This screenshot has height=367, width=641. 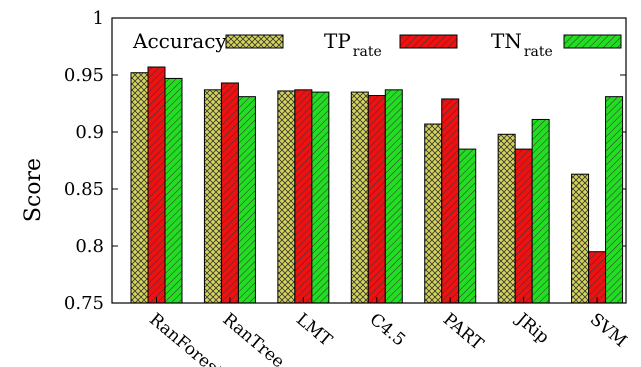 I want to click on x-tick-label: C4.5, so click(x=388, y=330).